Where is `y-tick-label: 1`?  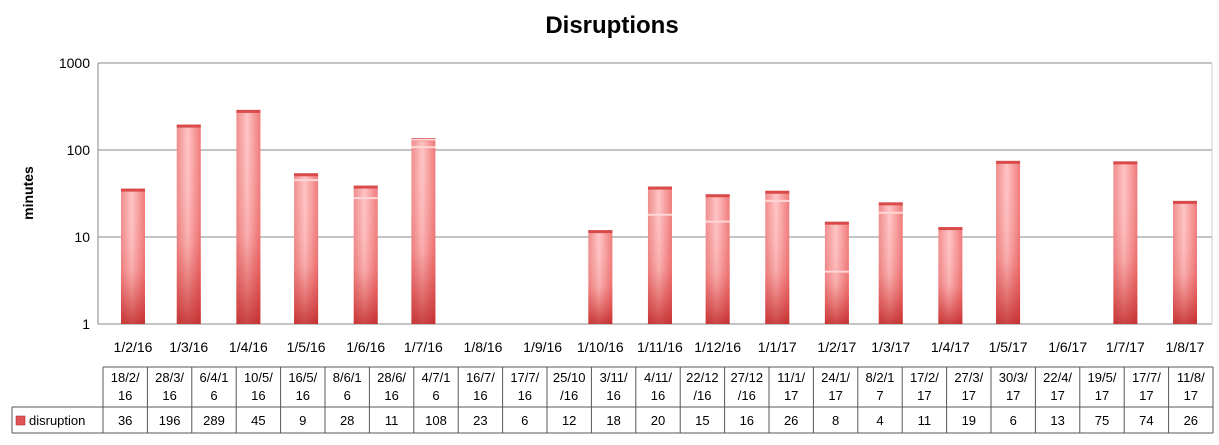 y-tick-label: 1 is located at coordinates (86, 324).